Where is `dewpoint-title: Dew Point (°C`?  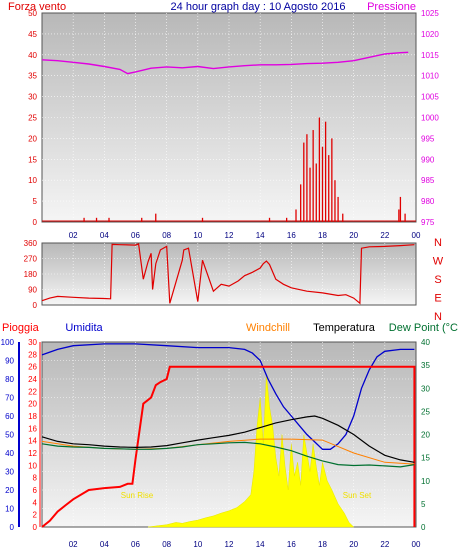 dewpoint-title: Dew Point (°C is located at coordinates (423, 328).